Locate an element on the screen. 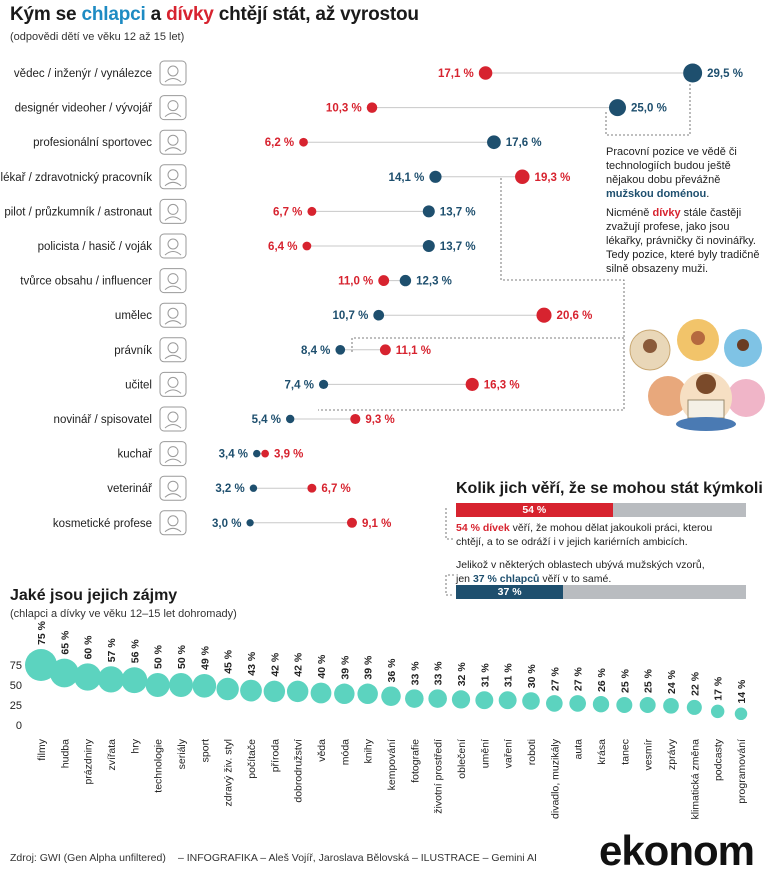 The image size is (768, 881). girls-value-label: 11,1 % is located at coordinates (413, 351).